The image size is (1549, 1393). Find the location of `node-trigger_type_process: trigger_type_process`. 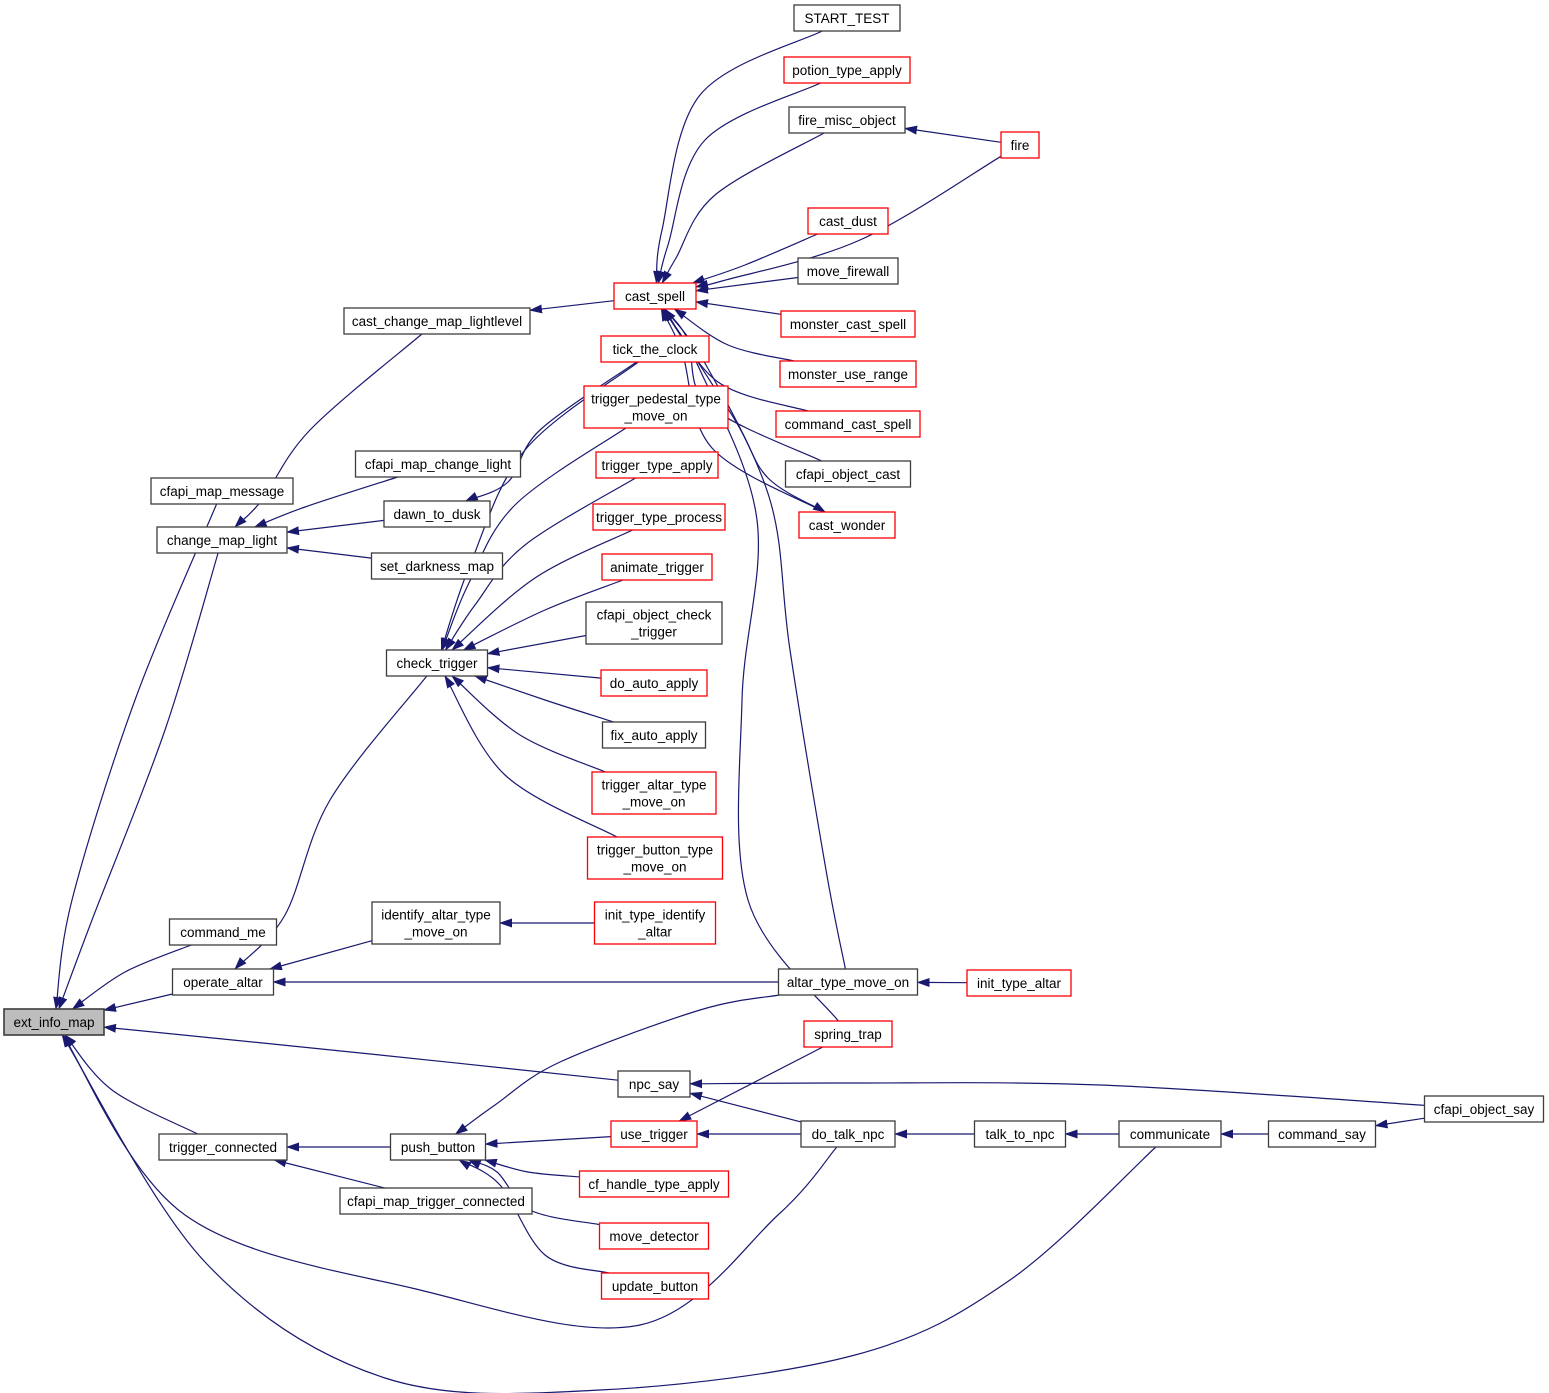

node-trigger_type_process: trigger_type_process is located at coordinates (659, 517).